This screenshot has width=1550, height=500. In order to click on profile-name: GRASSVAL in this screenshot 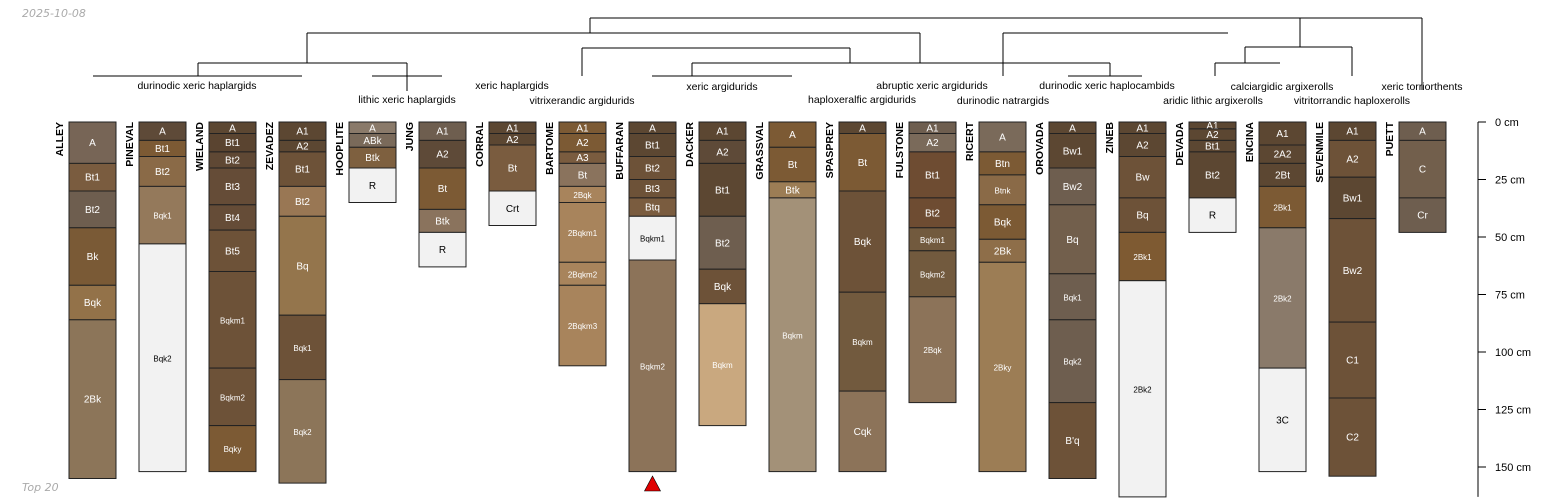, I will do `click(760, 150)`.